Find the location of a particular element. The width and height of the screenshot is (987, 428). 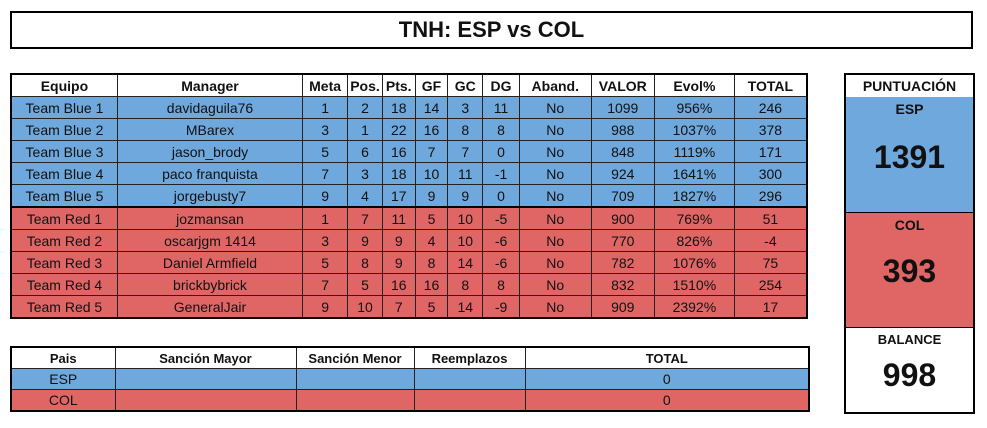

standings-cell: -4 is located at coordinates (770, 240).